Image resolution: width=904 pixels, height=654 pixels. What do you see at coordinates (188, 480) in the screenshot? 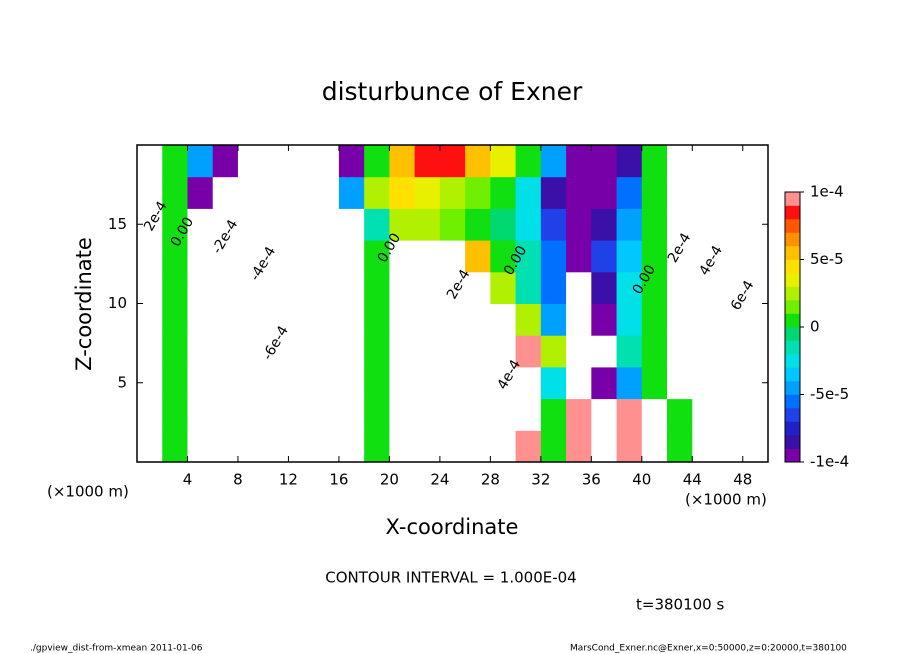
I see `x-tick-label: 4` at bounding box center [188, 480].